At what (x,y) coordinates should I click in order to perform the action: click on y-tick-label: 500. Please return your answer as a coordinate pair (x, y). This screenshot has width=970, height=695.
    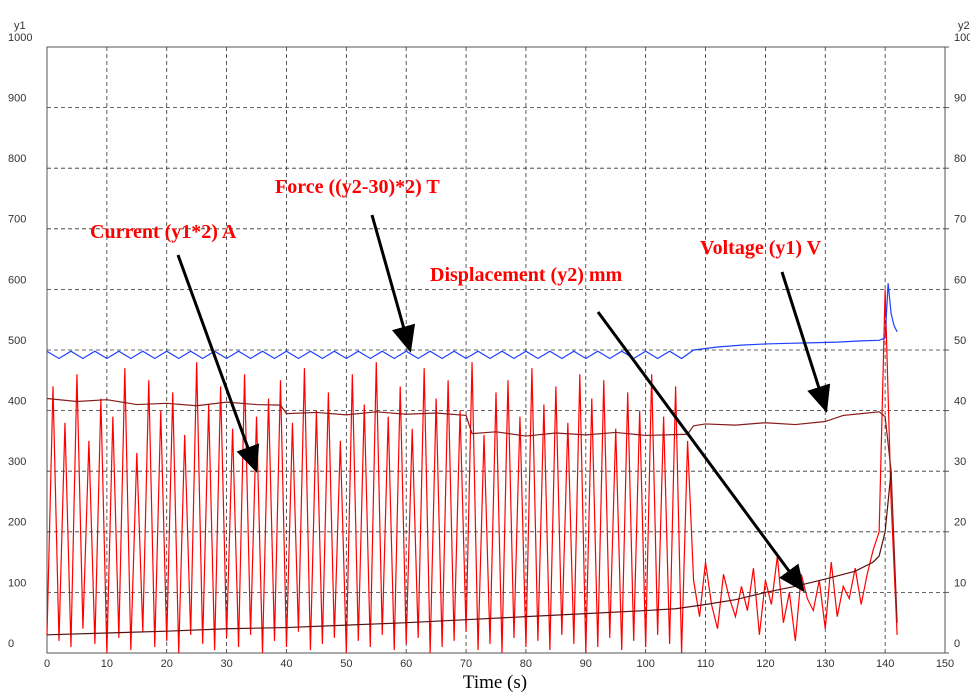
    Looking at the image, I should click on (17, 341).